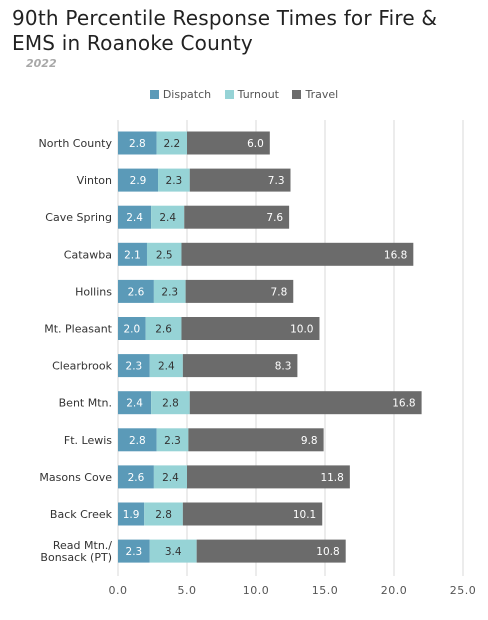 This screenshot has width=488, height=620. I want to click on bar-dispatch-clearbrook, so click(134, 366).